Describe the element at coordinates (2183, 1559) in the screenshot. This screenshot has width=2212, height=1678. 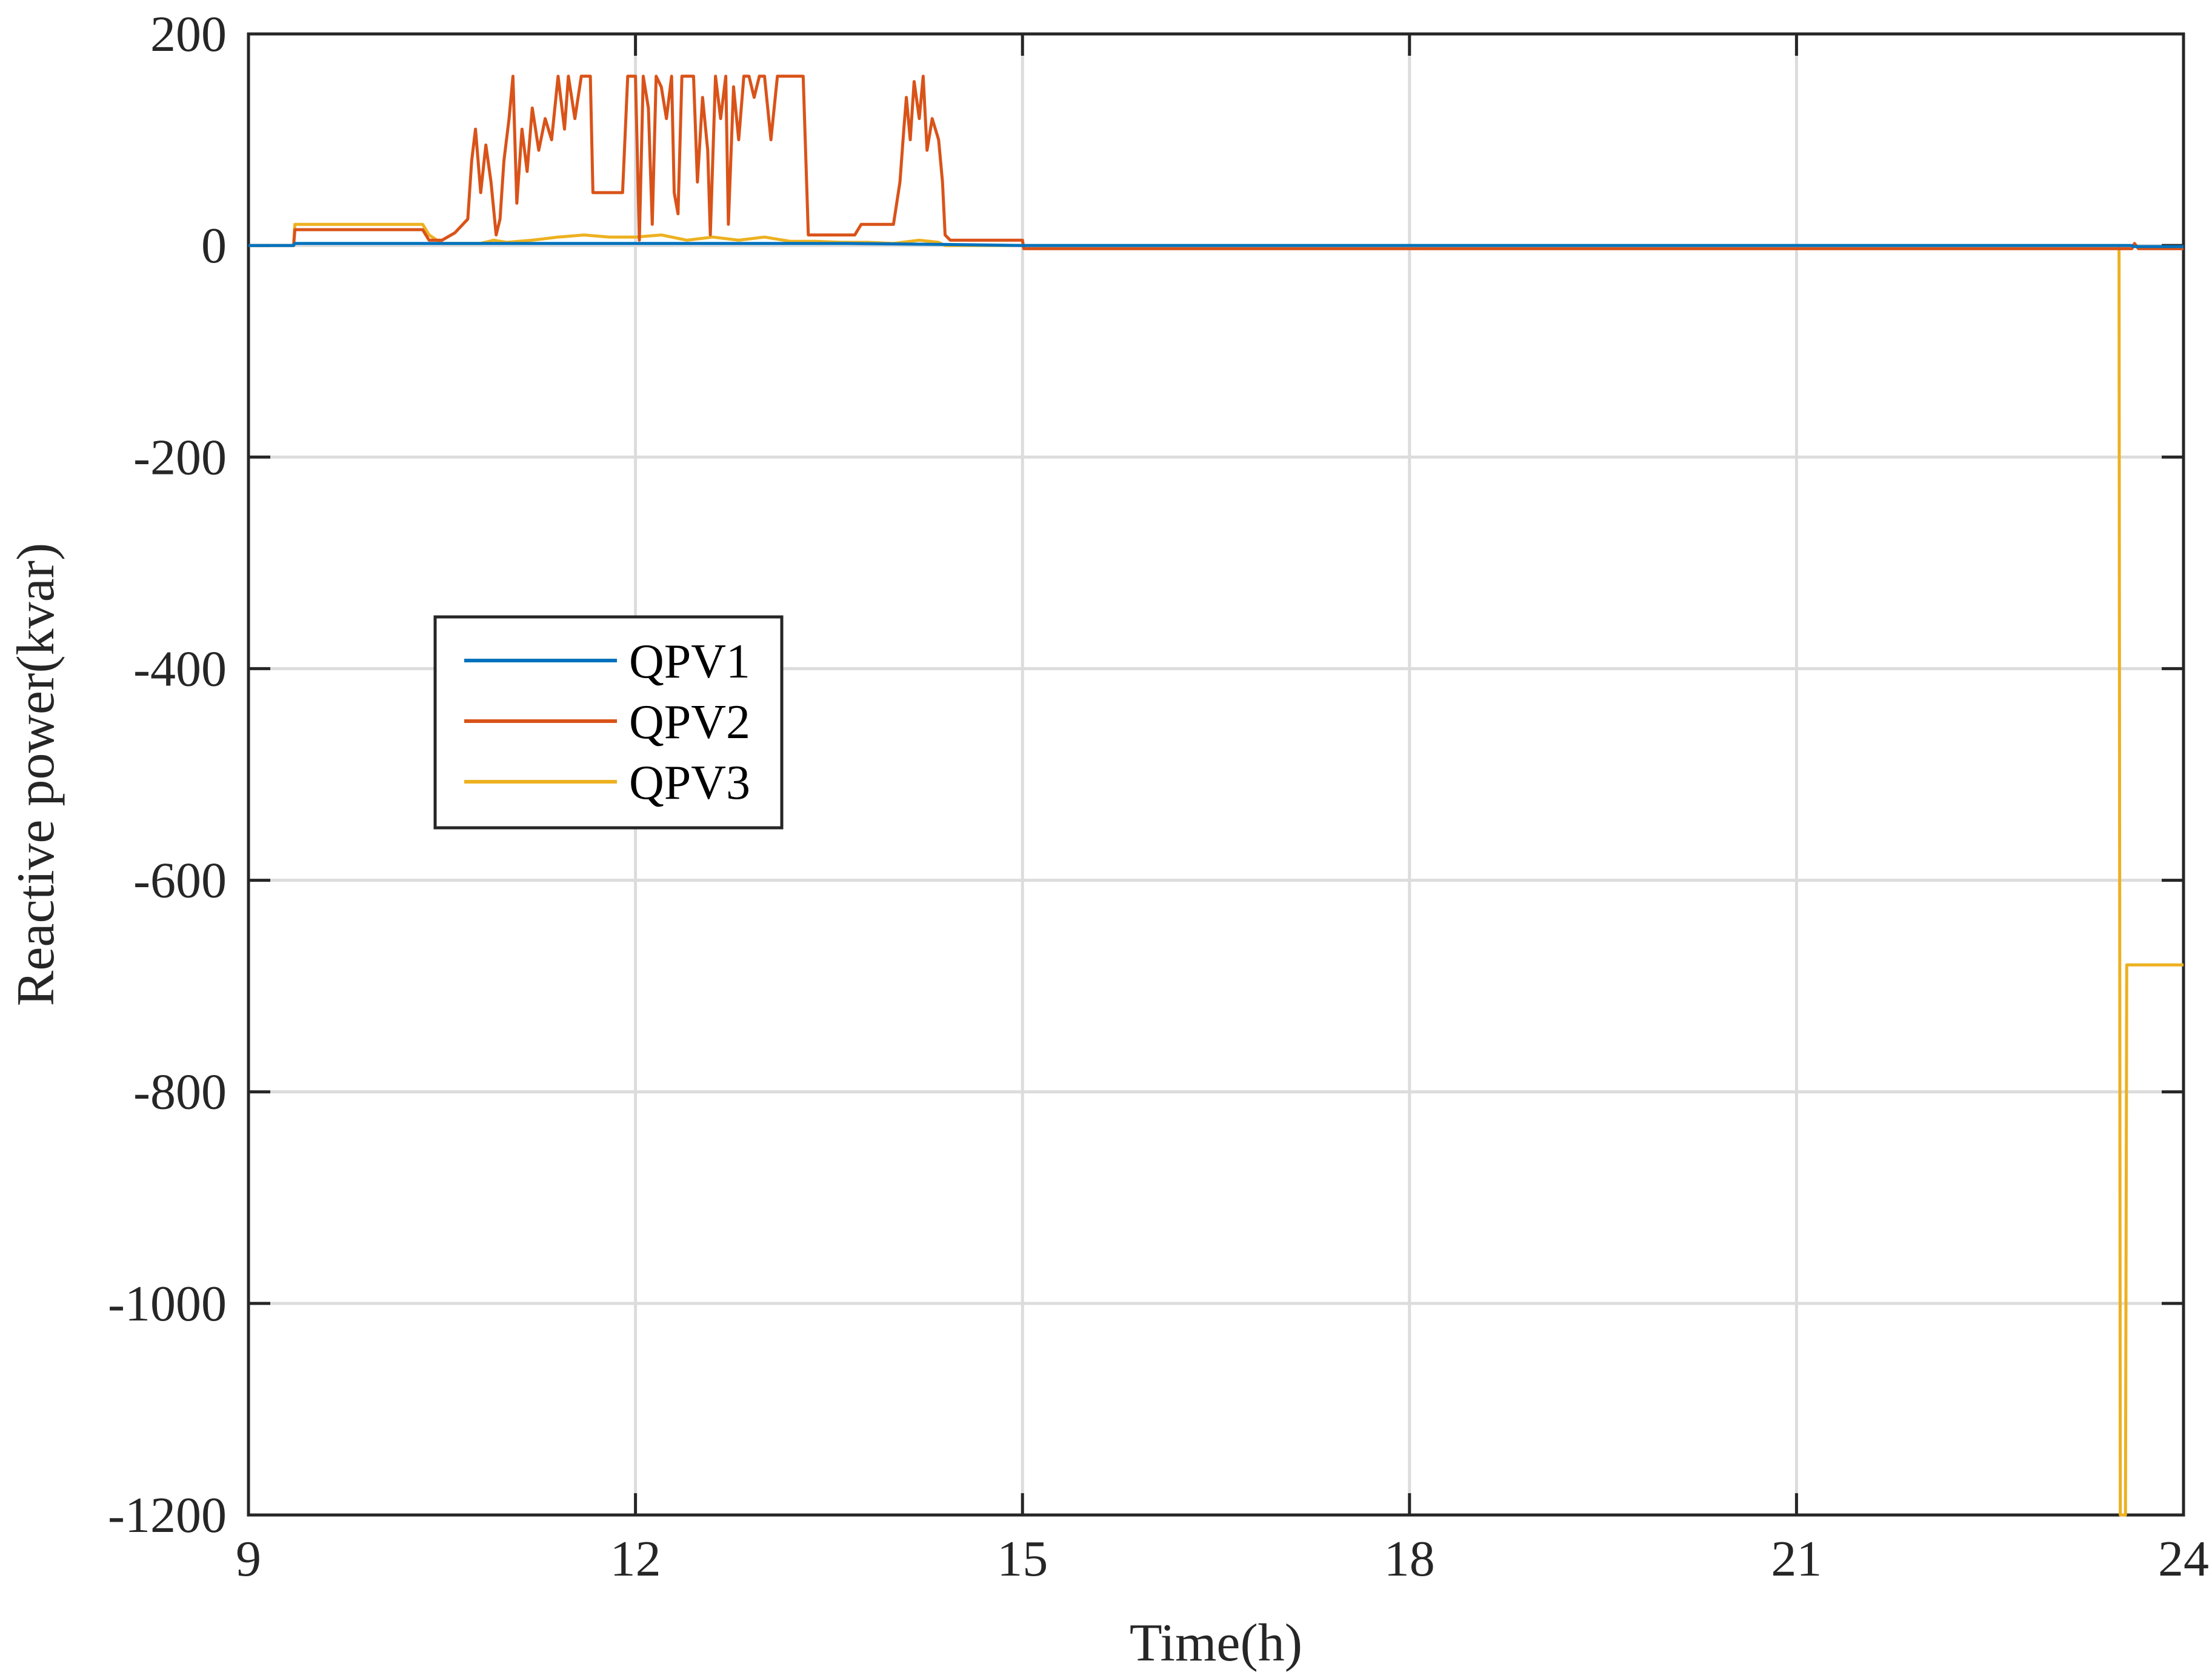
I see `x-tick-label: 24` at that location.